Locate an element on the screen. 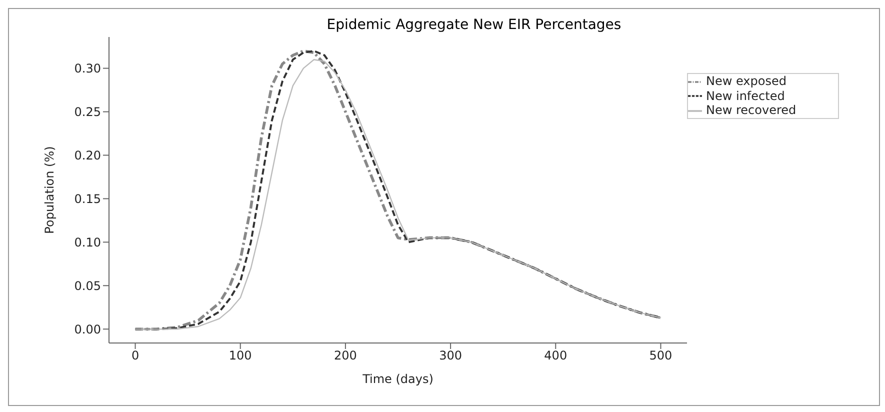 The height and width of the screenshot is (412, 885). legend-label: New infected is located at coordinates (745, 95).